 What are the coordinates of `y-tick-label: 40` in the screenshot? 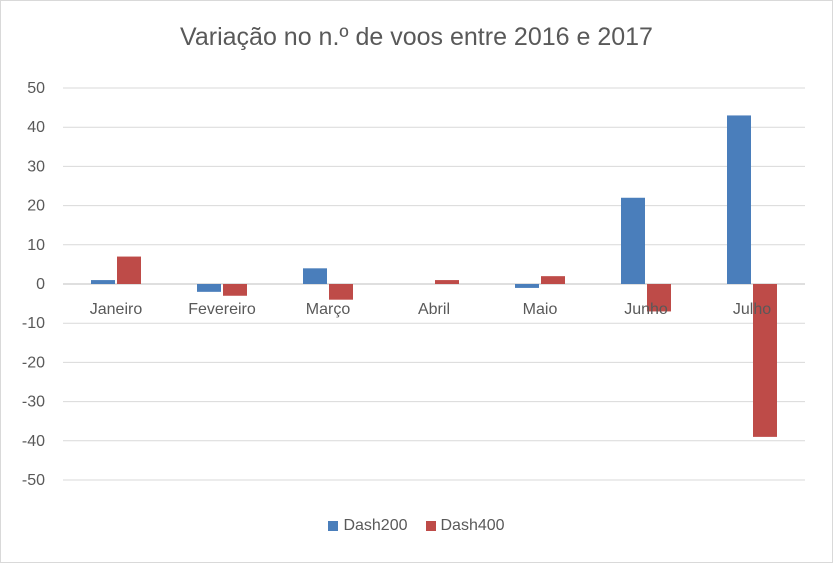 It's located at (36, 127).